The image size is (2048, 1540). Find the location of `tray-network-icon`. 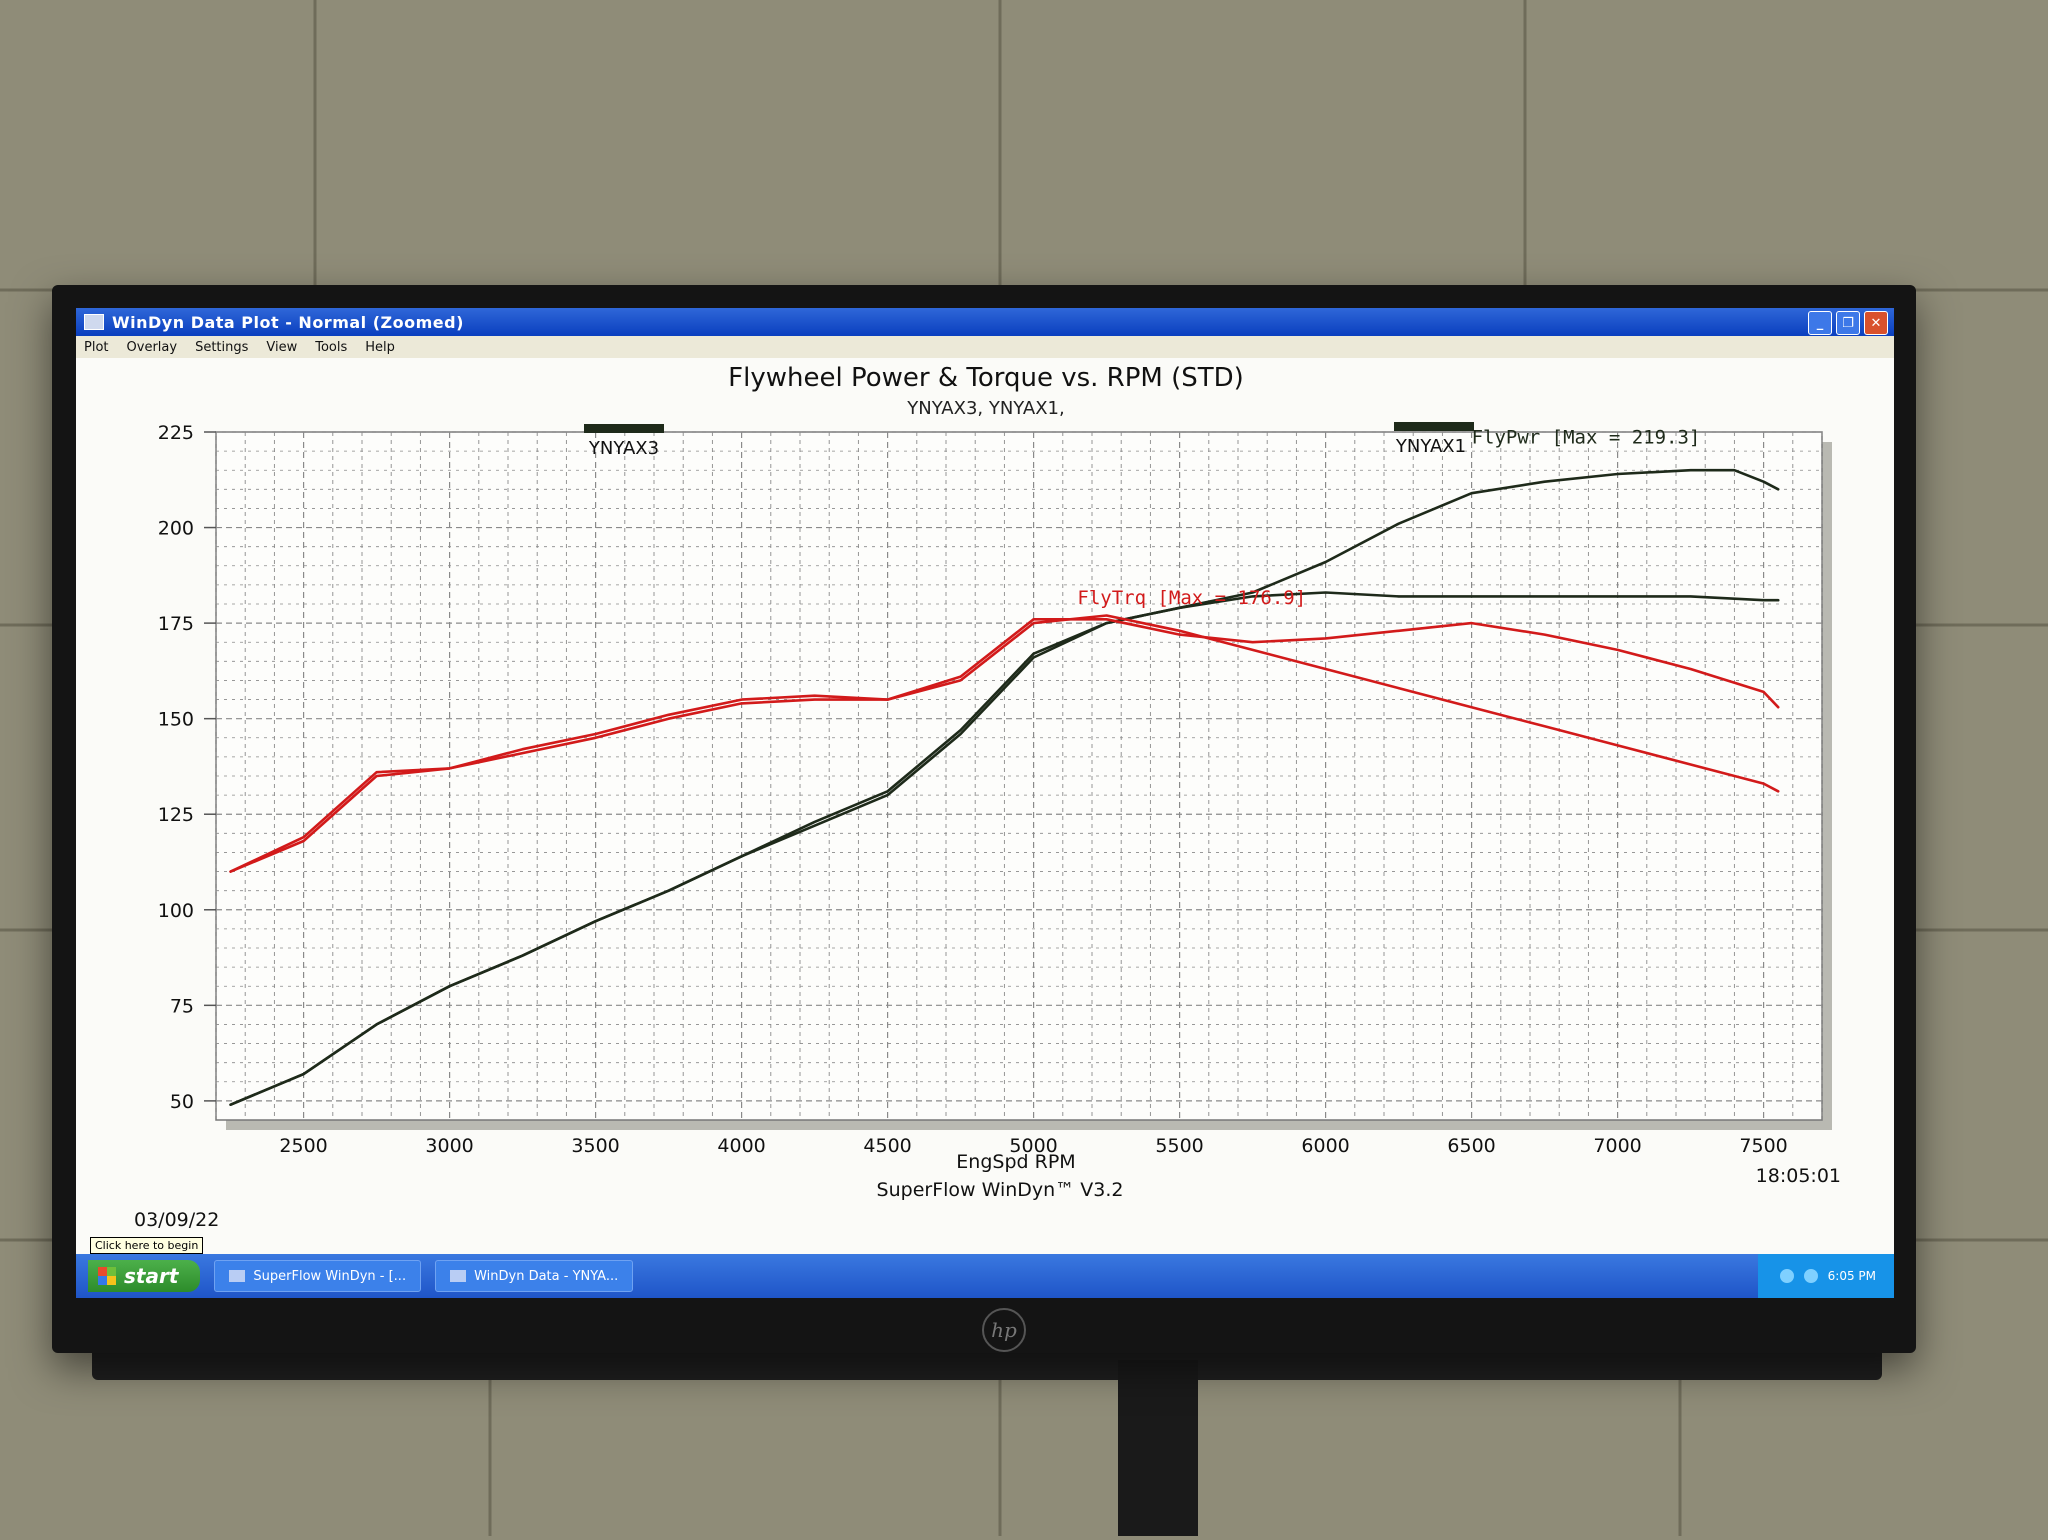

tray-network-icon is located at coordinates (1786, 1276).